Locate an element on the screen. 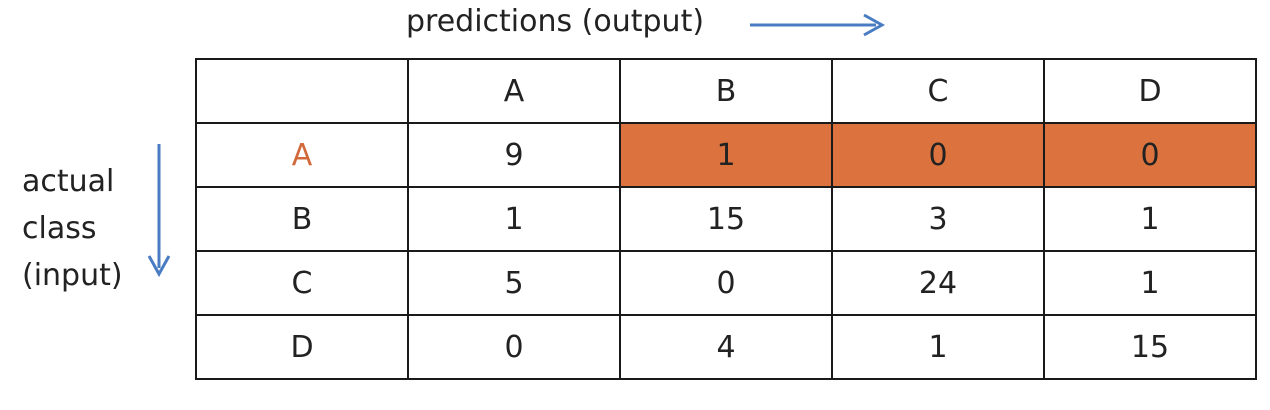 The height and width of the screenshot is (410, 1270). matrix-cell-c-c: 24 is located at coordinates (938, 283).